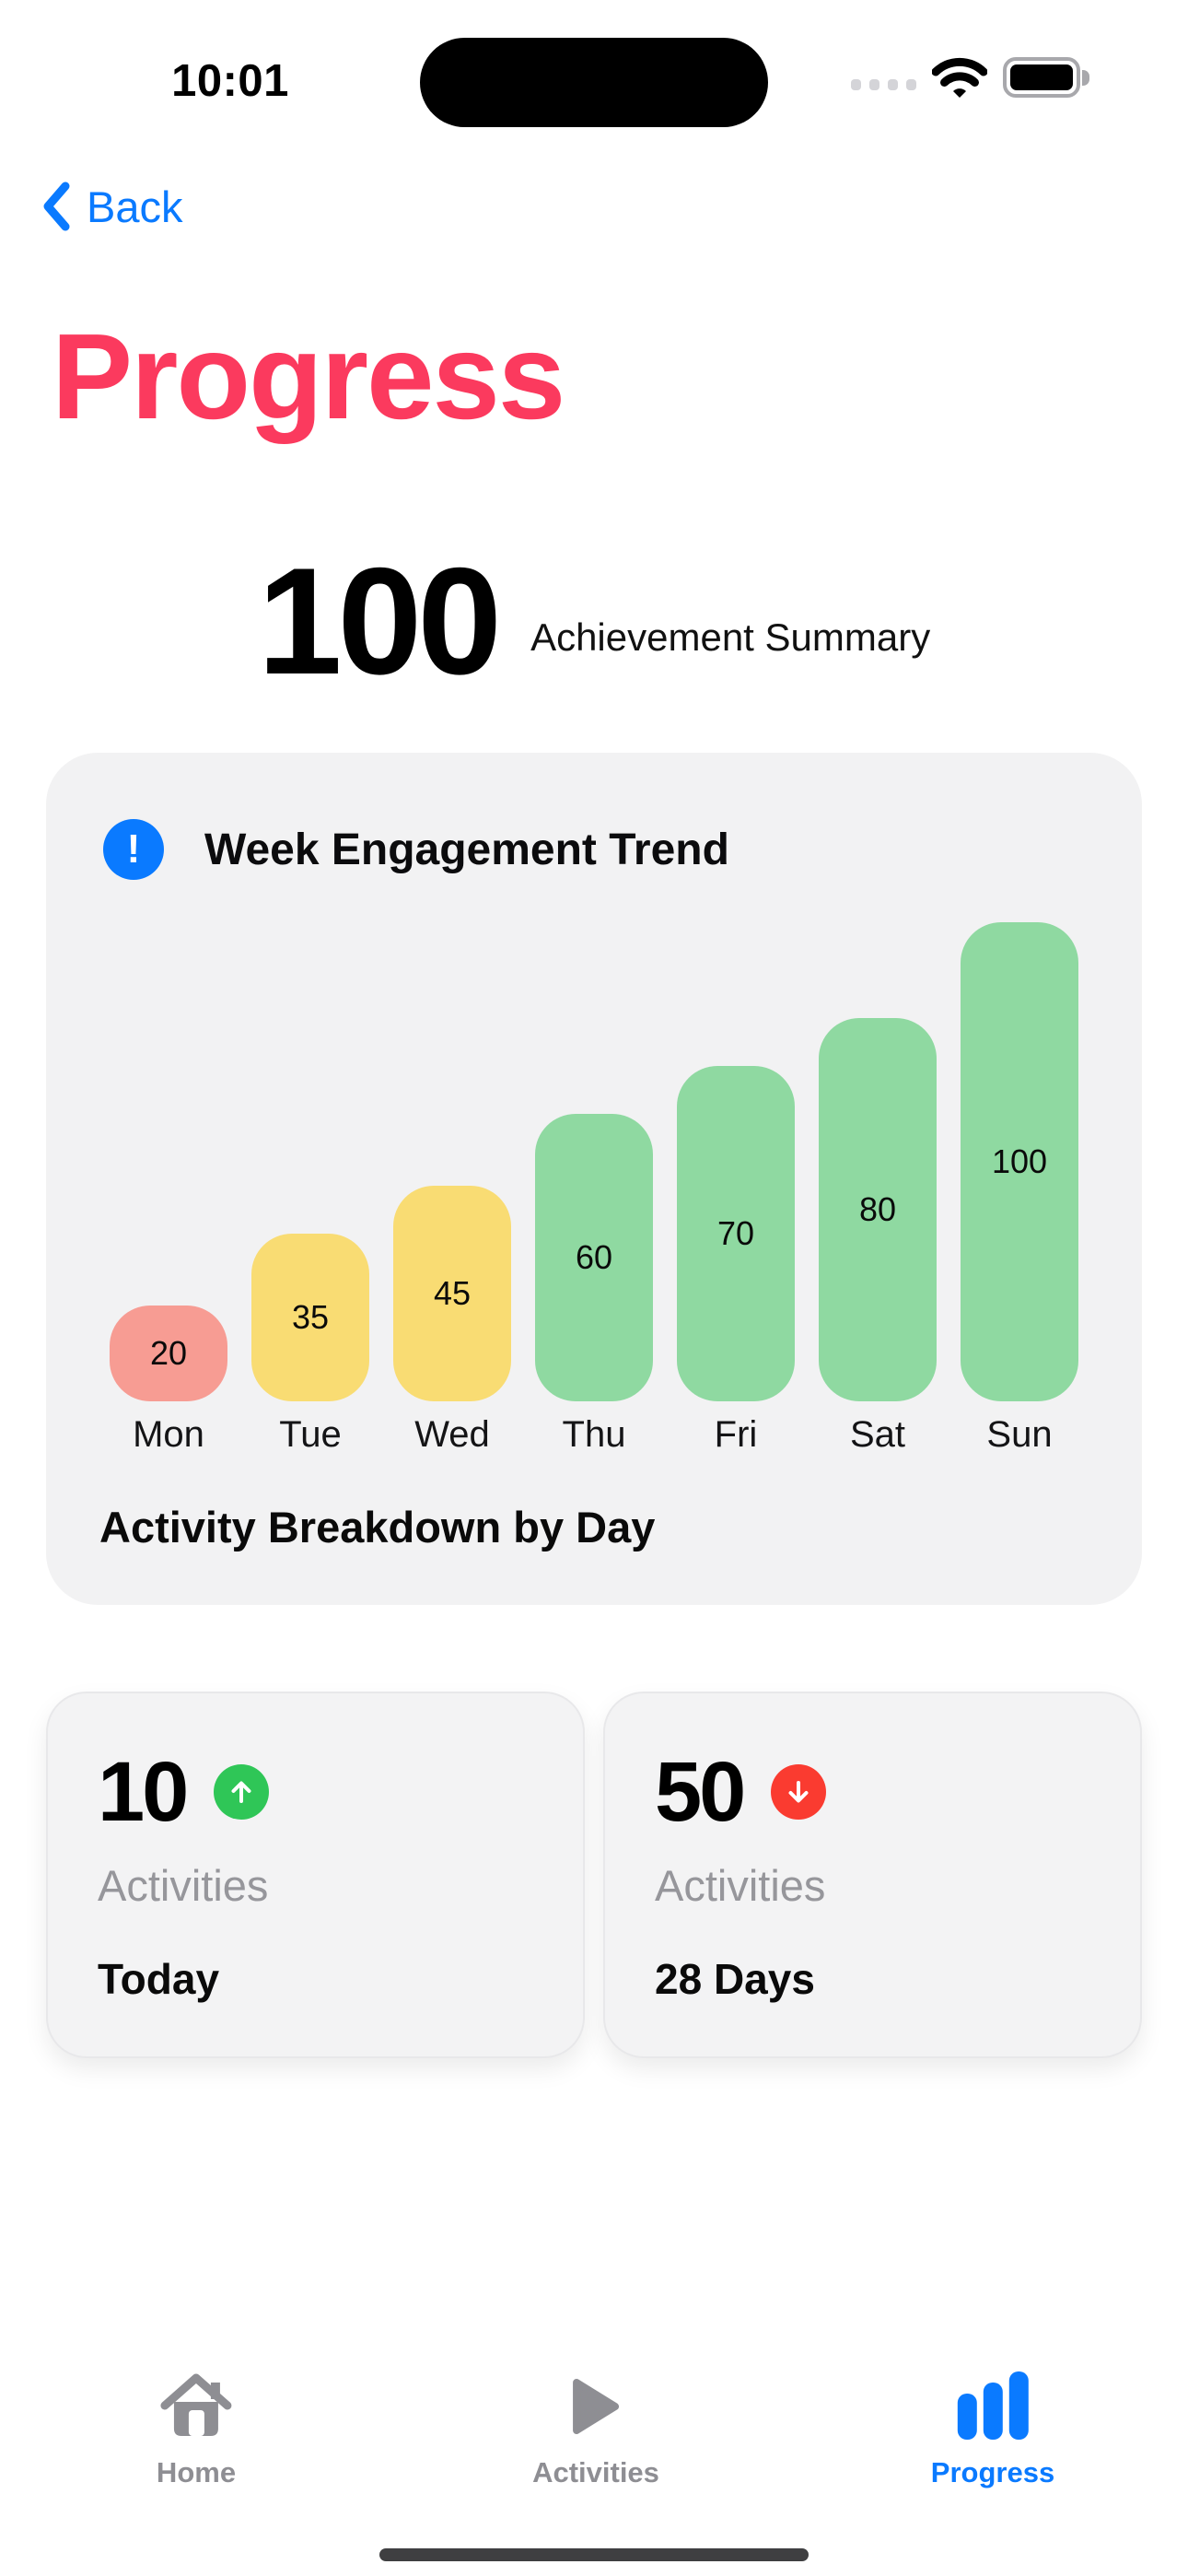  Describe the element at coordinates (883, 84) in the screenshot. I see `cellular-signal-dots-icon` at that location.